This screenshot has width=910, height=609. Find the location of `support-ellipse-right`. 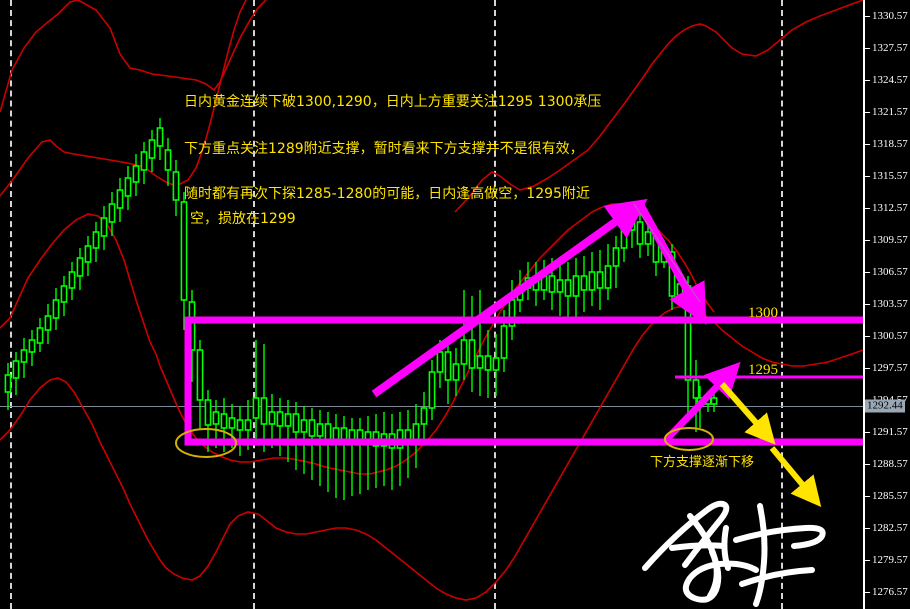

support-ellipse-right is located at coordinates (689, 439).